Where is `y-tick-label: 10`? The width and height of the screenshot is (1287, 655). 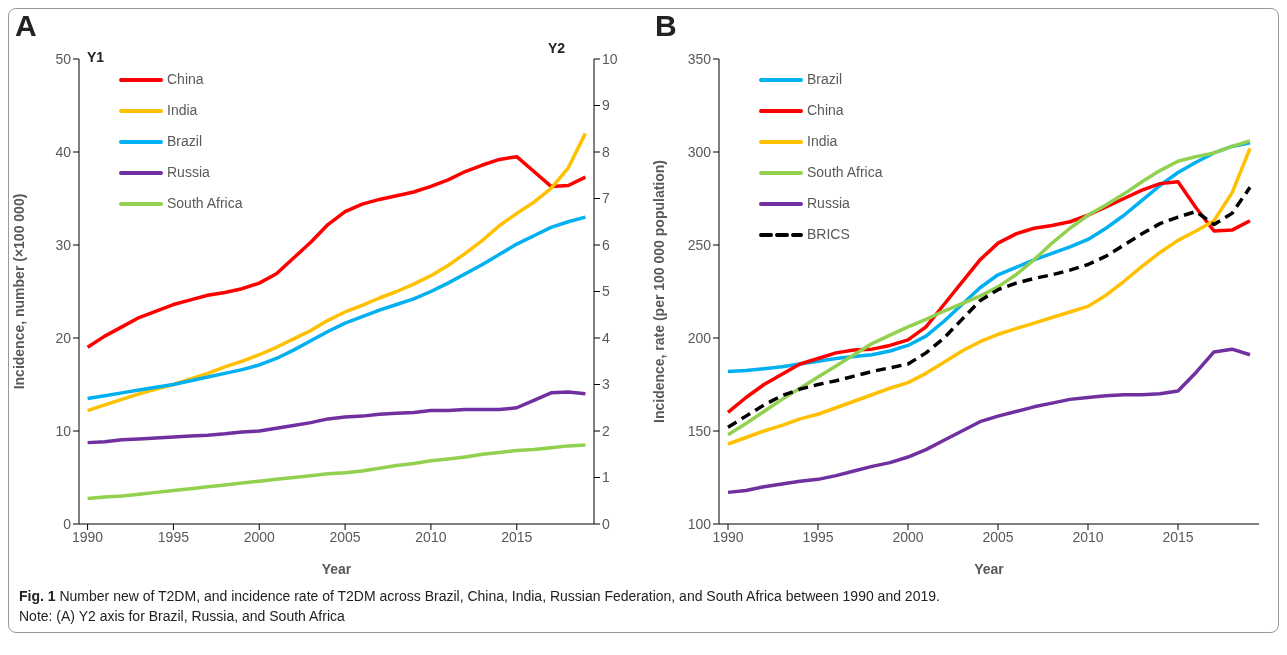 y-tick-label: 10 is located at coordinates (63, 430).